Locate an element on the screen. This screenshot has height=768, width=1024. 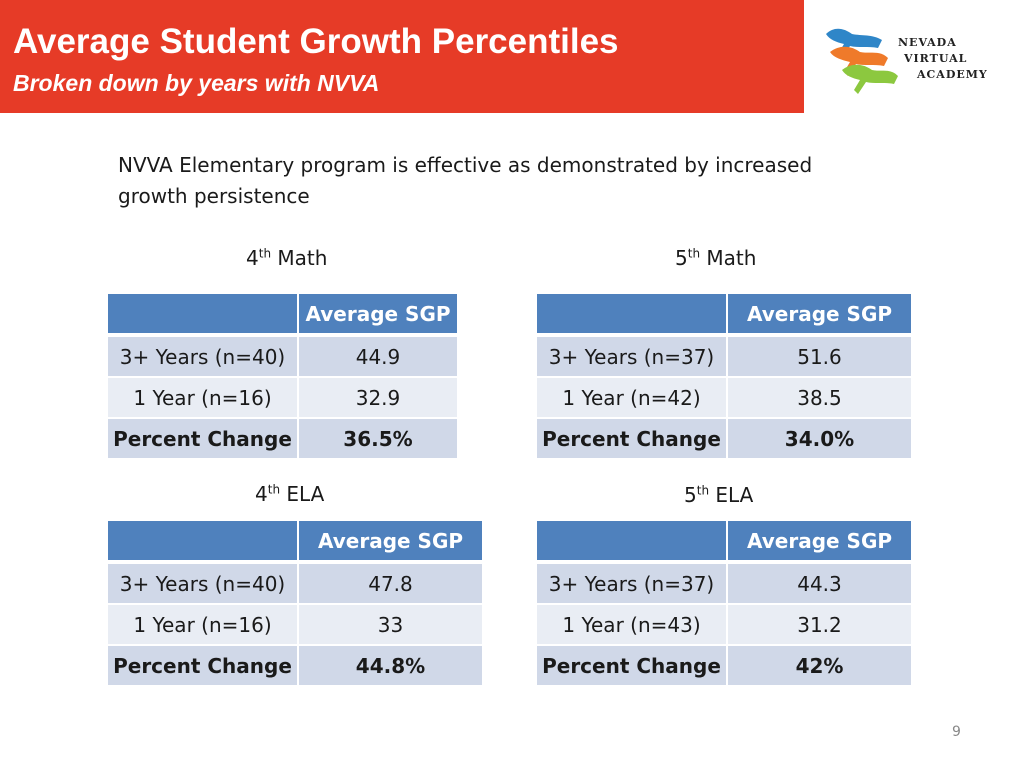
heading-4th-math: 4th Math is located at coordinates (286, 258).